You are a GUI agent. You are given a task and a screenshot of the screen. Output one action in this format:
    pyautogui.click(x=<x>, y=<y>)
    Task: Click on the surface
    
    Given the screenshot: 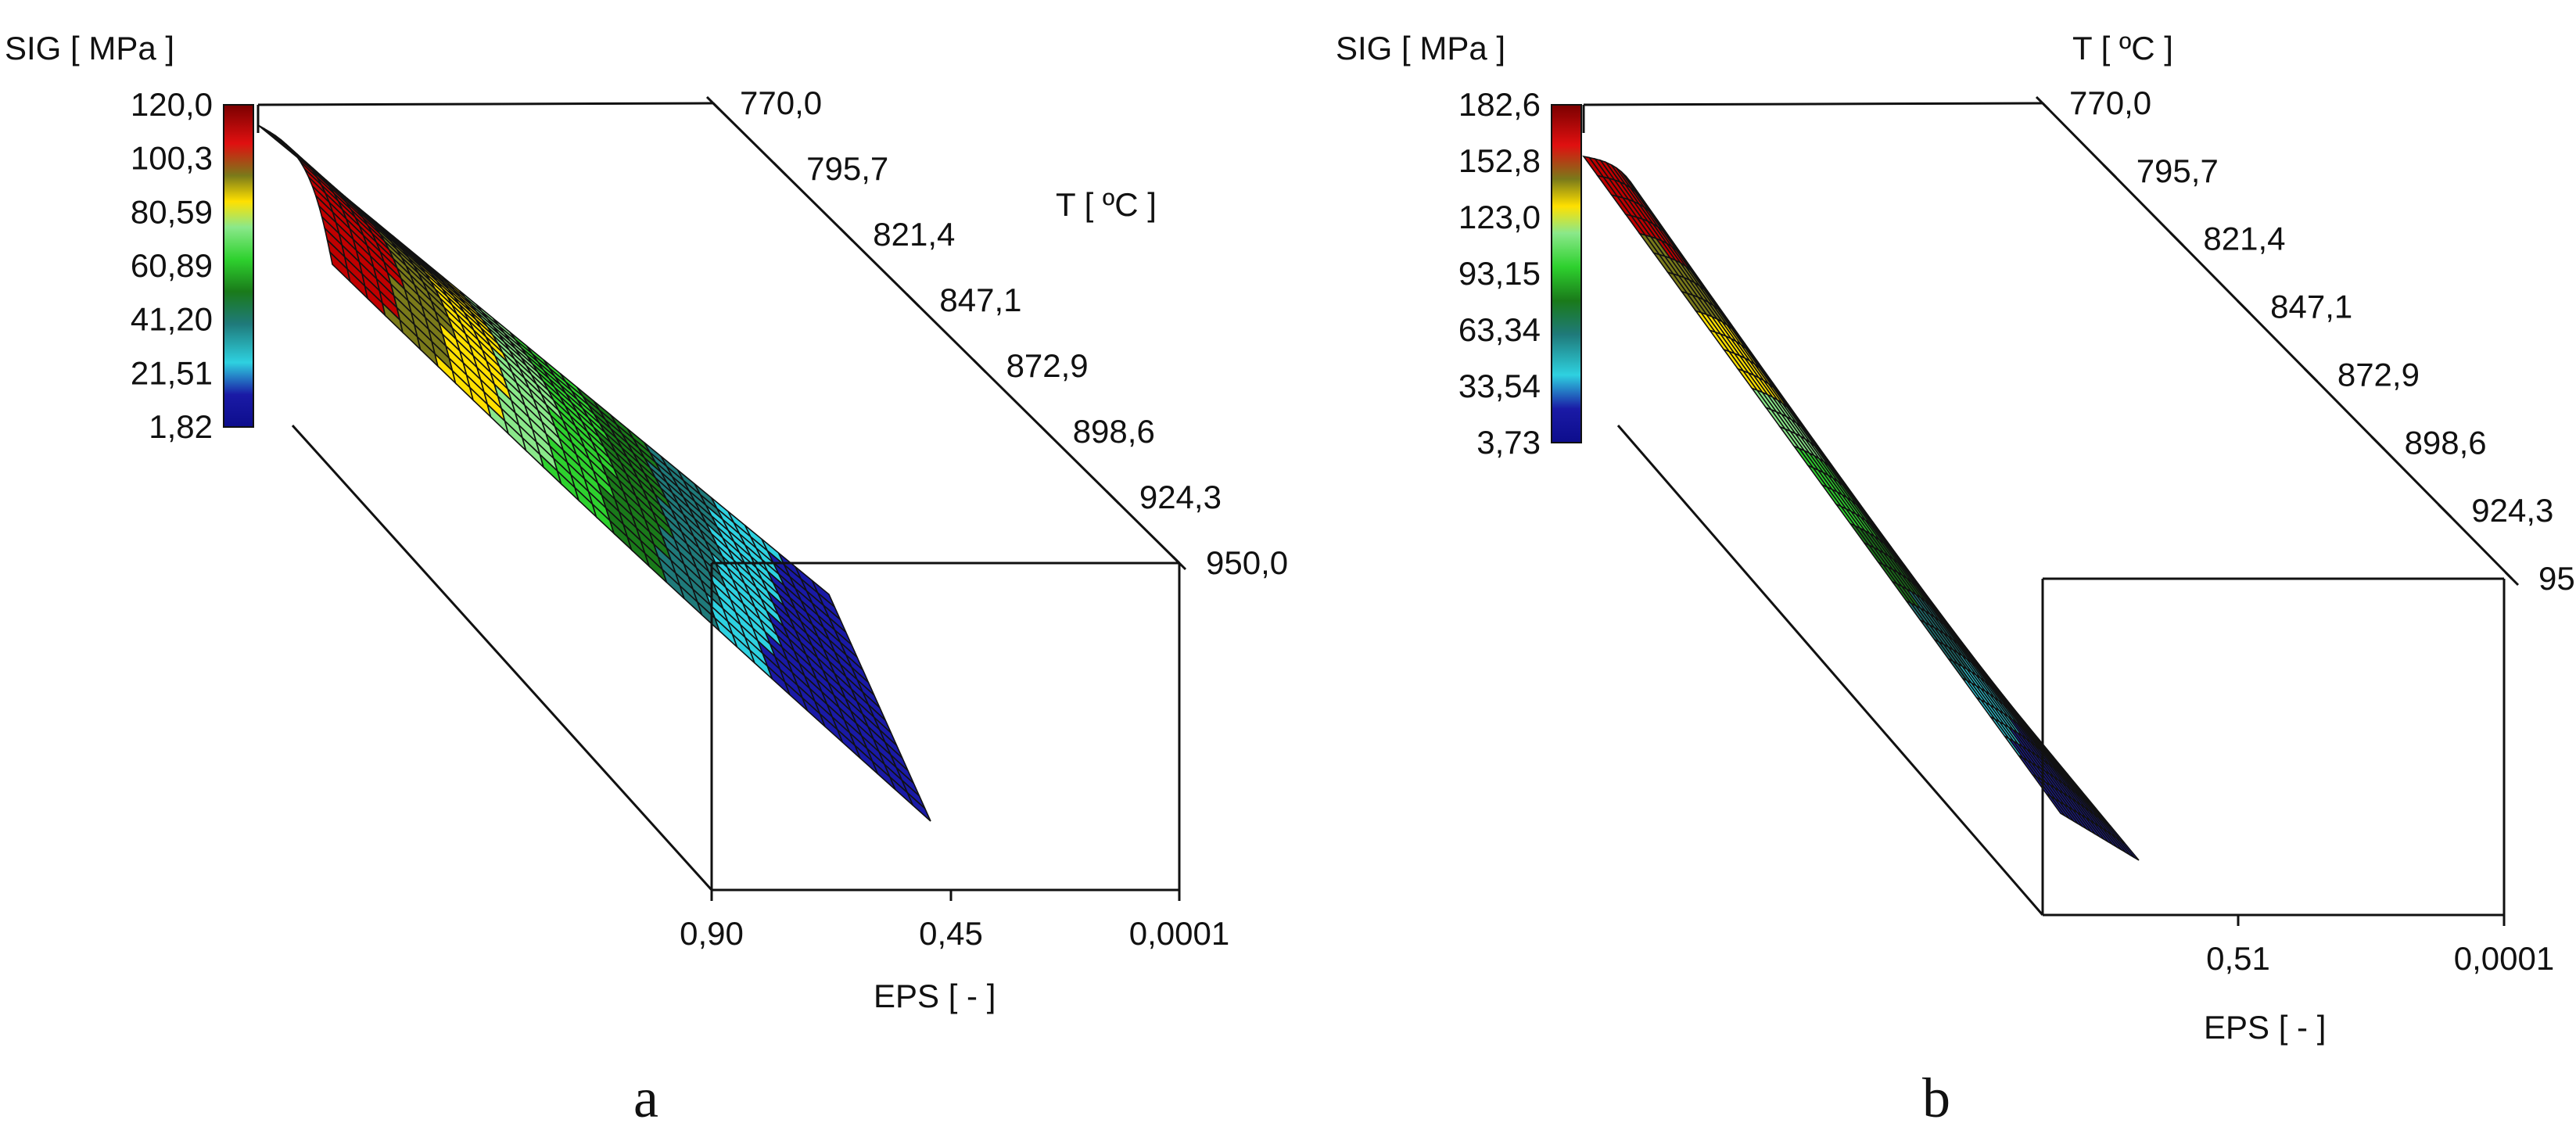 What is the action you would take?
    pyautogui.click(x=1861, y=508)
    